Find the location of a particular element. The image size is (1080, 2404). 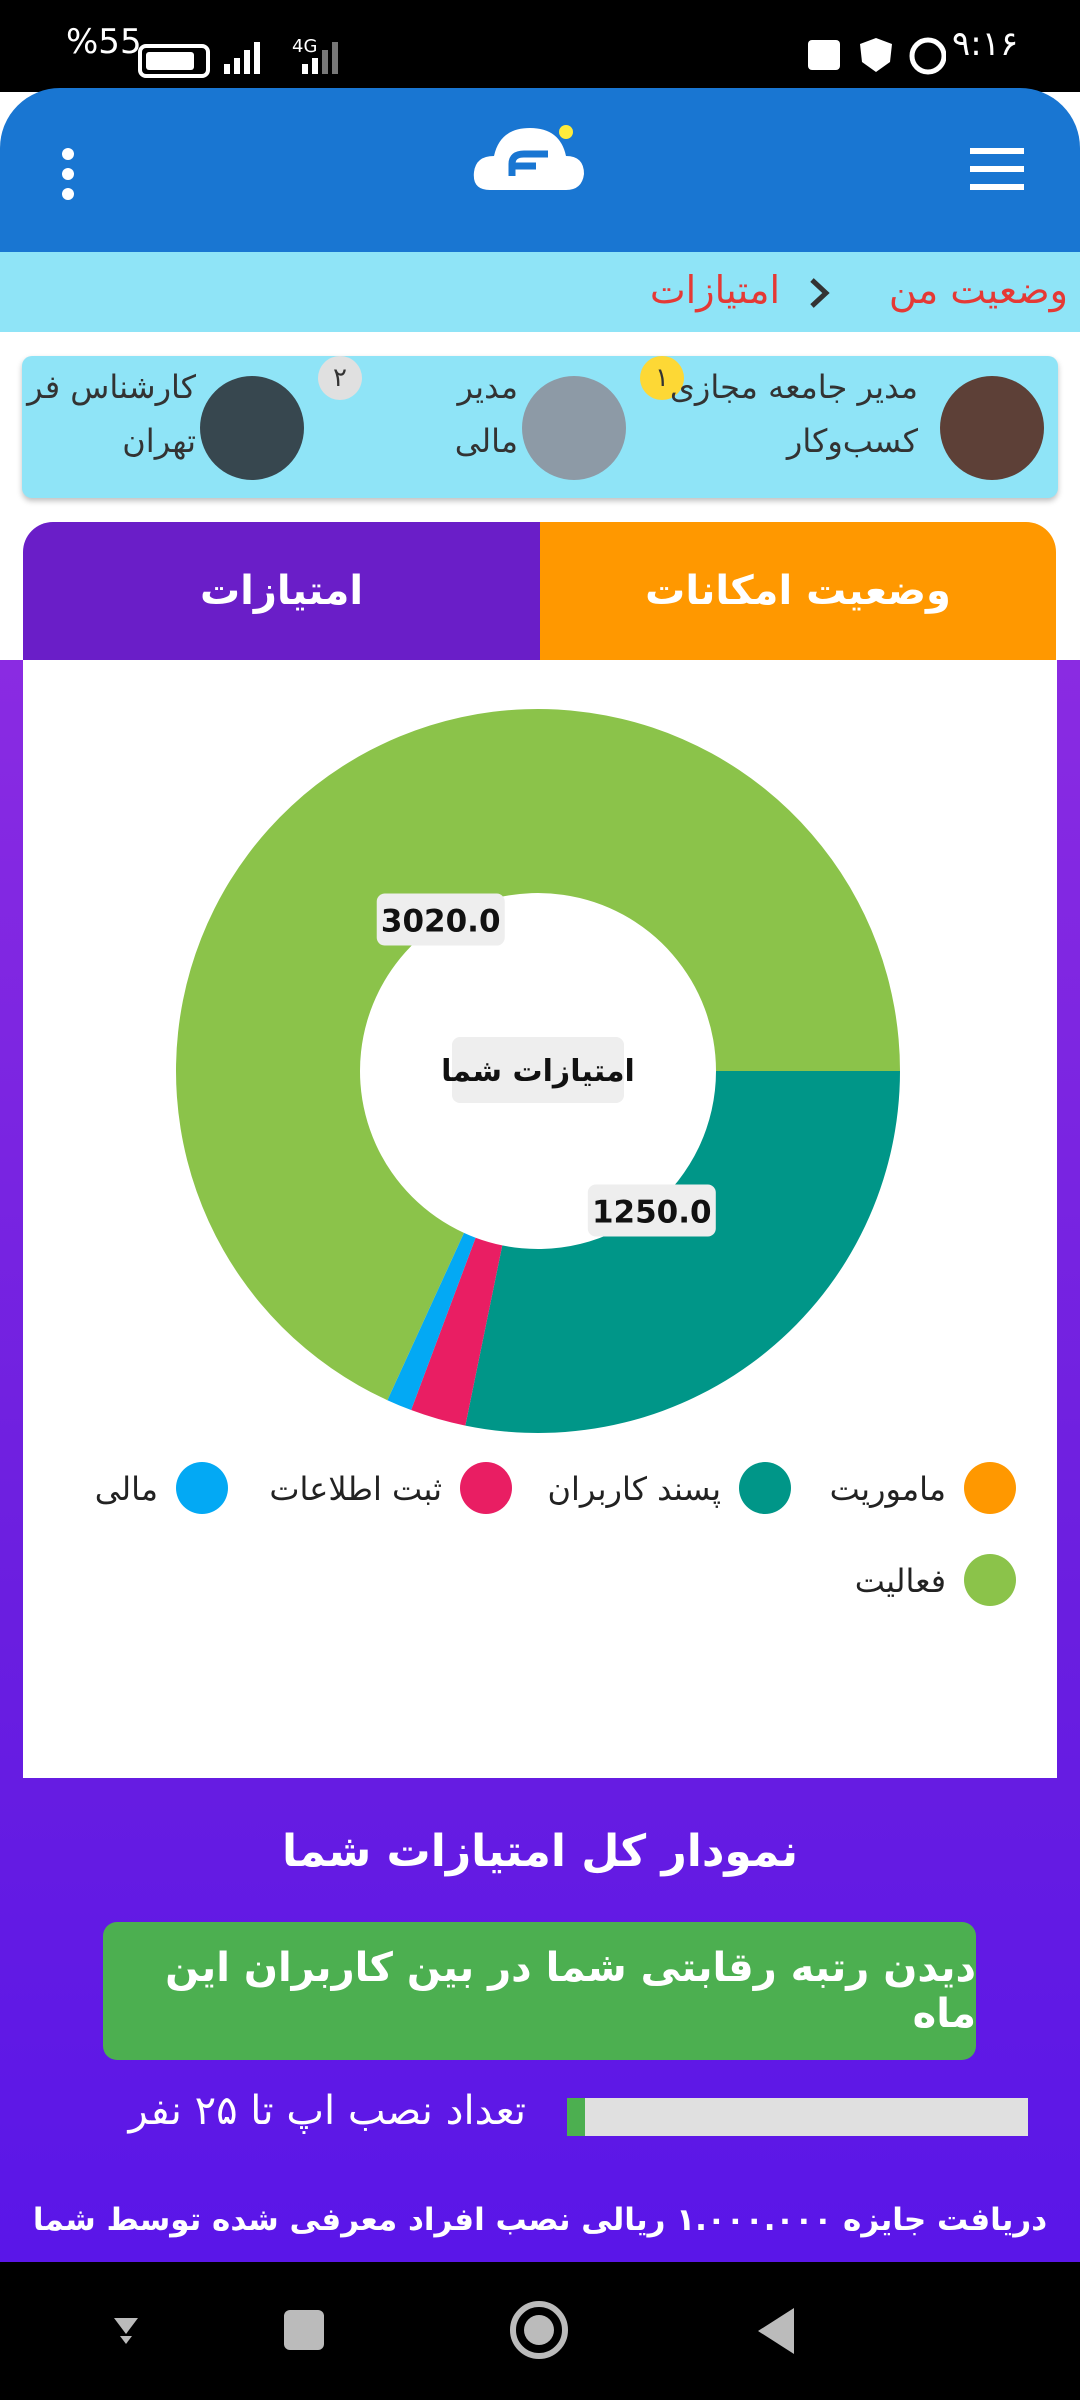

value-label: 1250.0 is located at coordinates (652, 1212).